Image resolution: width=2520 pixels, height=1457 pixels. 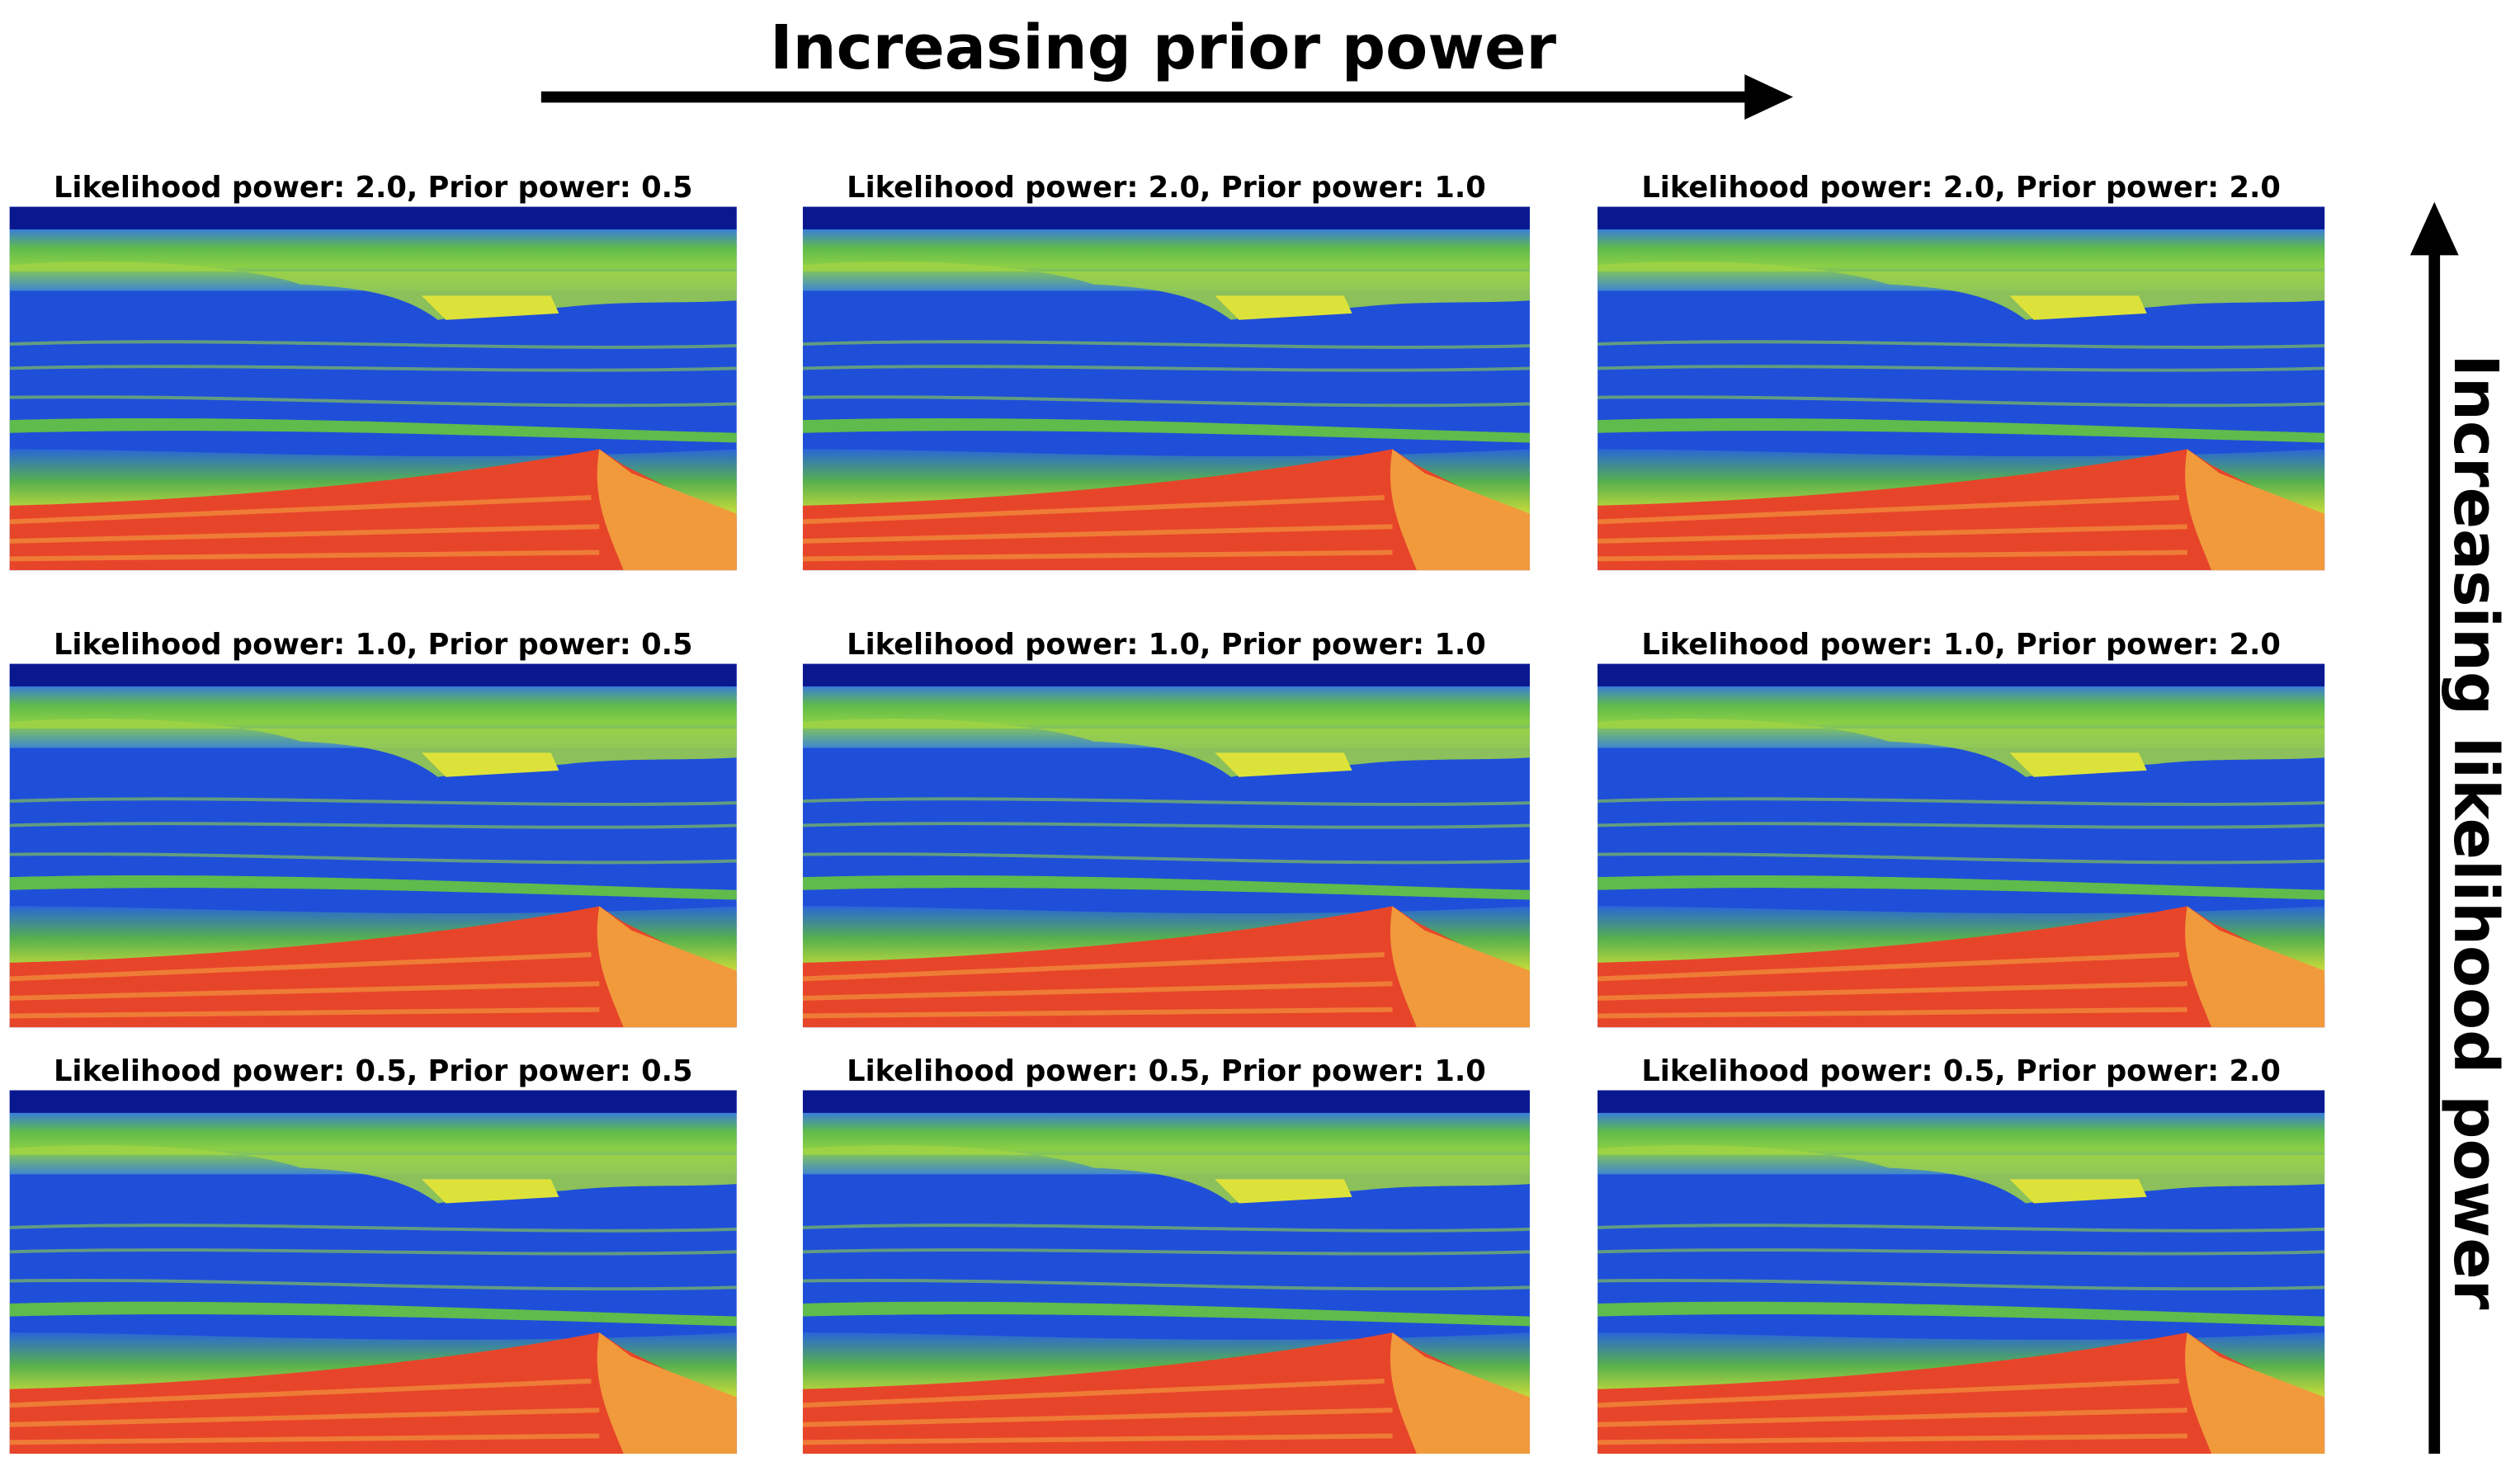 What do you see at coordinates (1961, 645) in the screenshot?
I see `panel-title: Likelihood power: 1.0, Prior power: 2.0` at bounding box center [1961, 645].